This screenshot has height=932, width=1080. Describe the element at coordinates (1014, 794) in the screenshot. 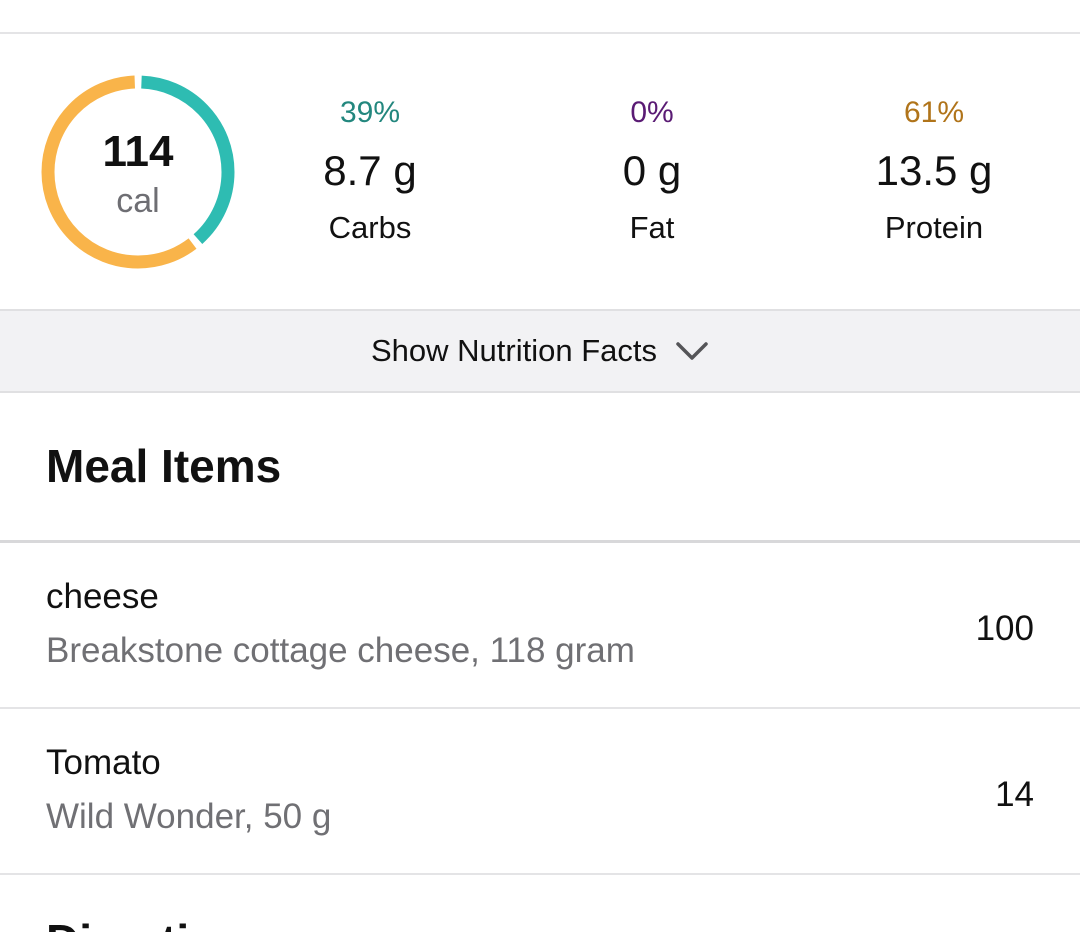

I see `meal-item-calories: 14` at that location.